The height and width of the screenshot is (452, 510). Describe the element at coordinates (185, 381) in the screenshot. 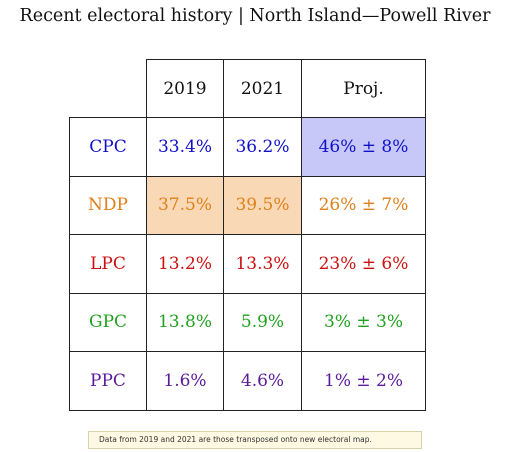

I see `value-cell-2019: 1.6%` at that location.